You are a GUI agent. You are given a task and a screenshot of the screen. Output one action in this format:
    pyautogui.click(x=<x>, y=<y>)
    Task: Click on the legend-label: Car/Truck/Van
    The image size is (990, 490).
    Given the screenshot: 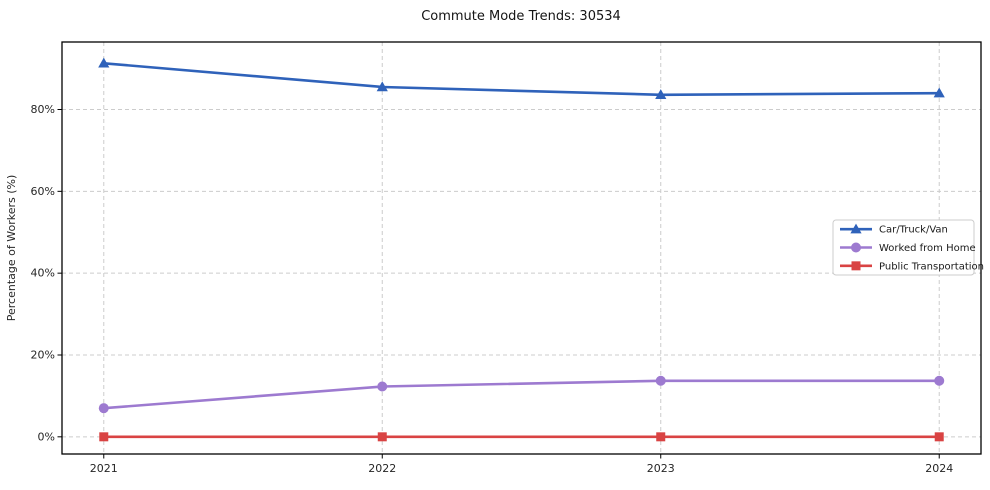 What is the action you would take?
    pyautogui.click(x=913, y=230)
    